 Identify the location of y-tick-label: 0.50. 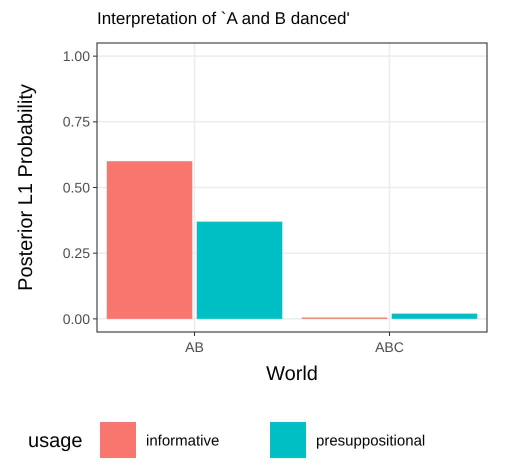
(76, 187).